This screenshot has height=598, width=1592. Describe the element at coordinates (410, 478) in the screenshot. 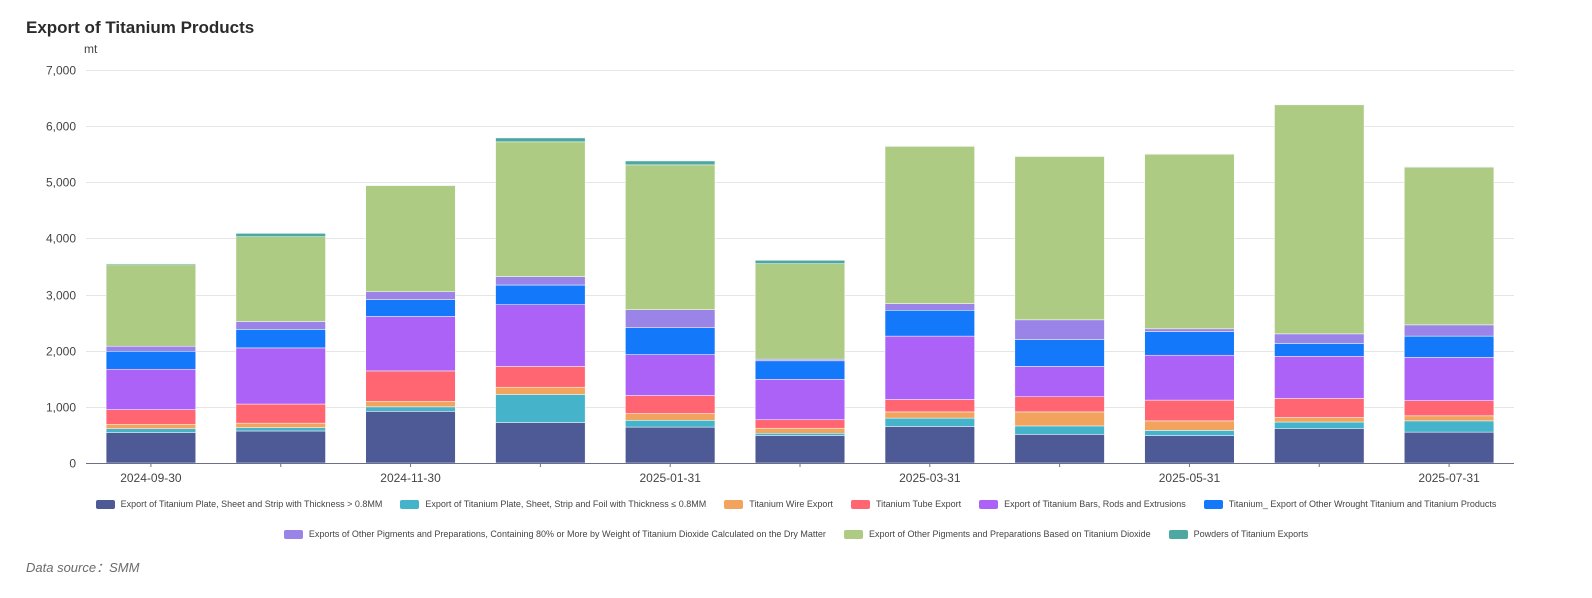

I see `x-tick-label: 2024-11-30` at that location.